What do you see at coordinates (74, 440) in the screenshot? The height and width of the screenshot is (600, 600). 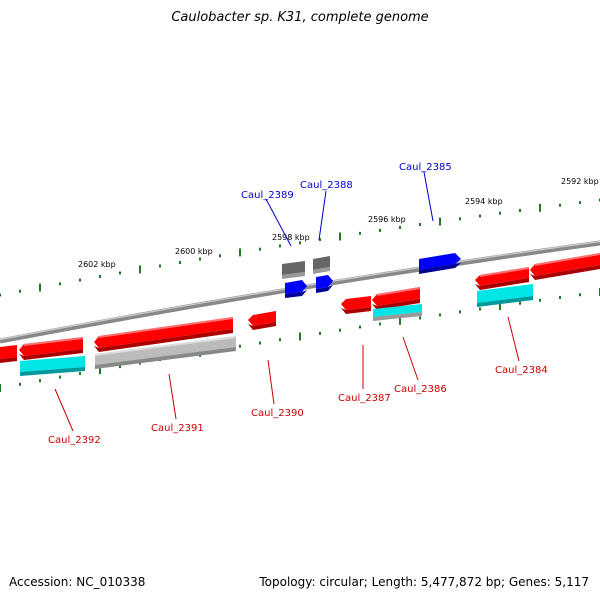 I see `gene-label-caul-2392: Caul_2392` at bounding box center [74, 440].